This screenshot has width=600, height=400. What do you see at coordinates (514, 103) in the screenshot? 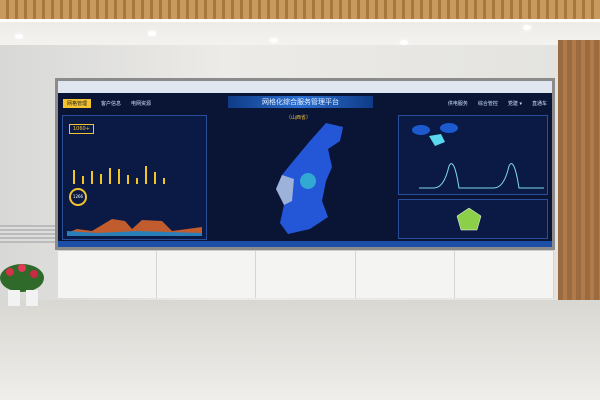
I see `nav-party: 党建 ▾` at bounding box center [514, 103].